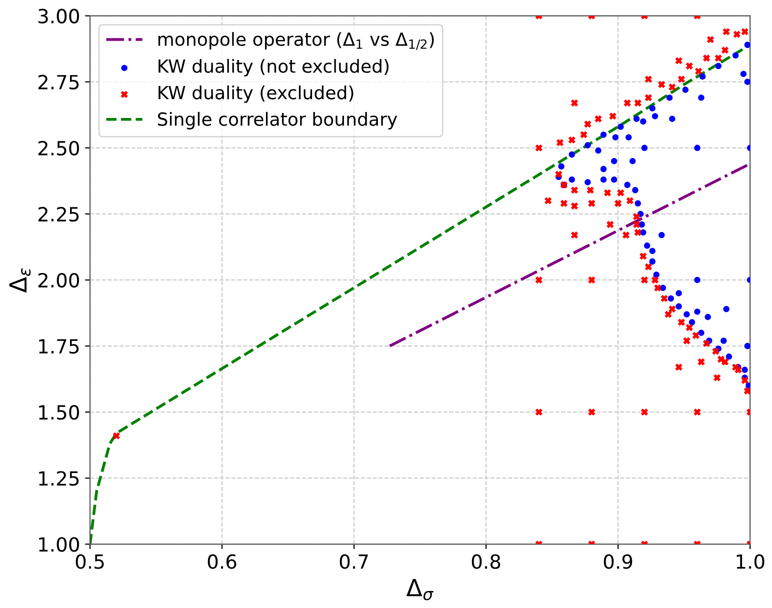 The height and width of the screenshot is (608, 772). I want to click on x-tick-label: 0.7, so click(354, 561).